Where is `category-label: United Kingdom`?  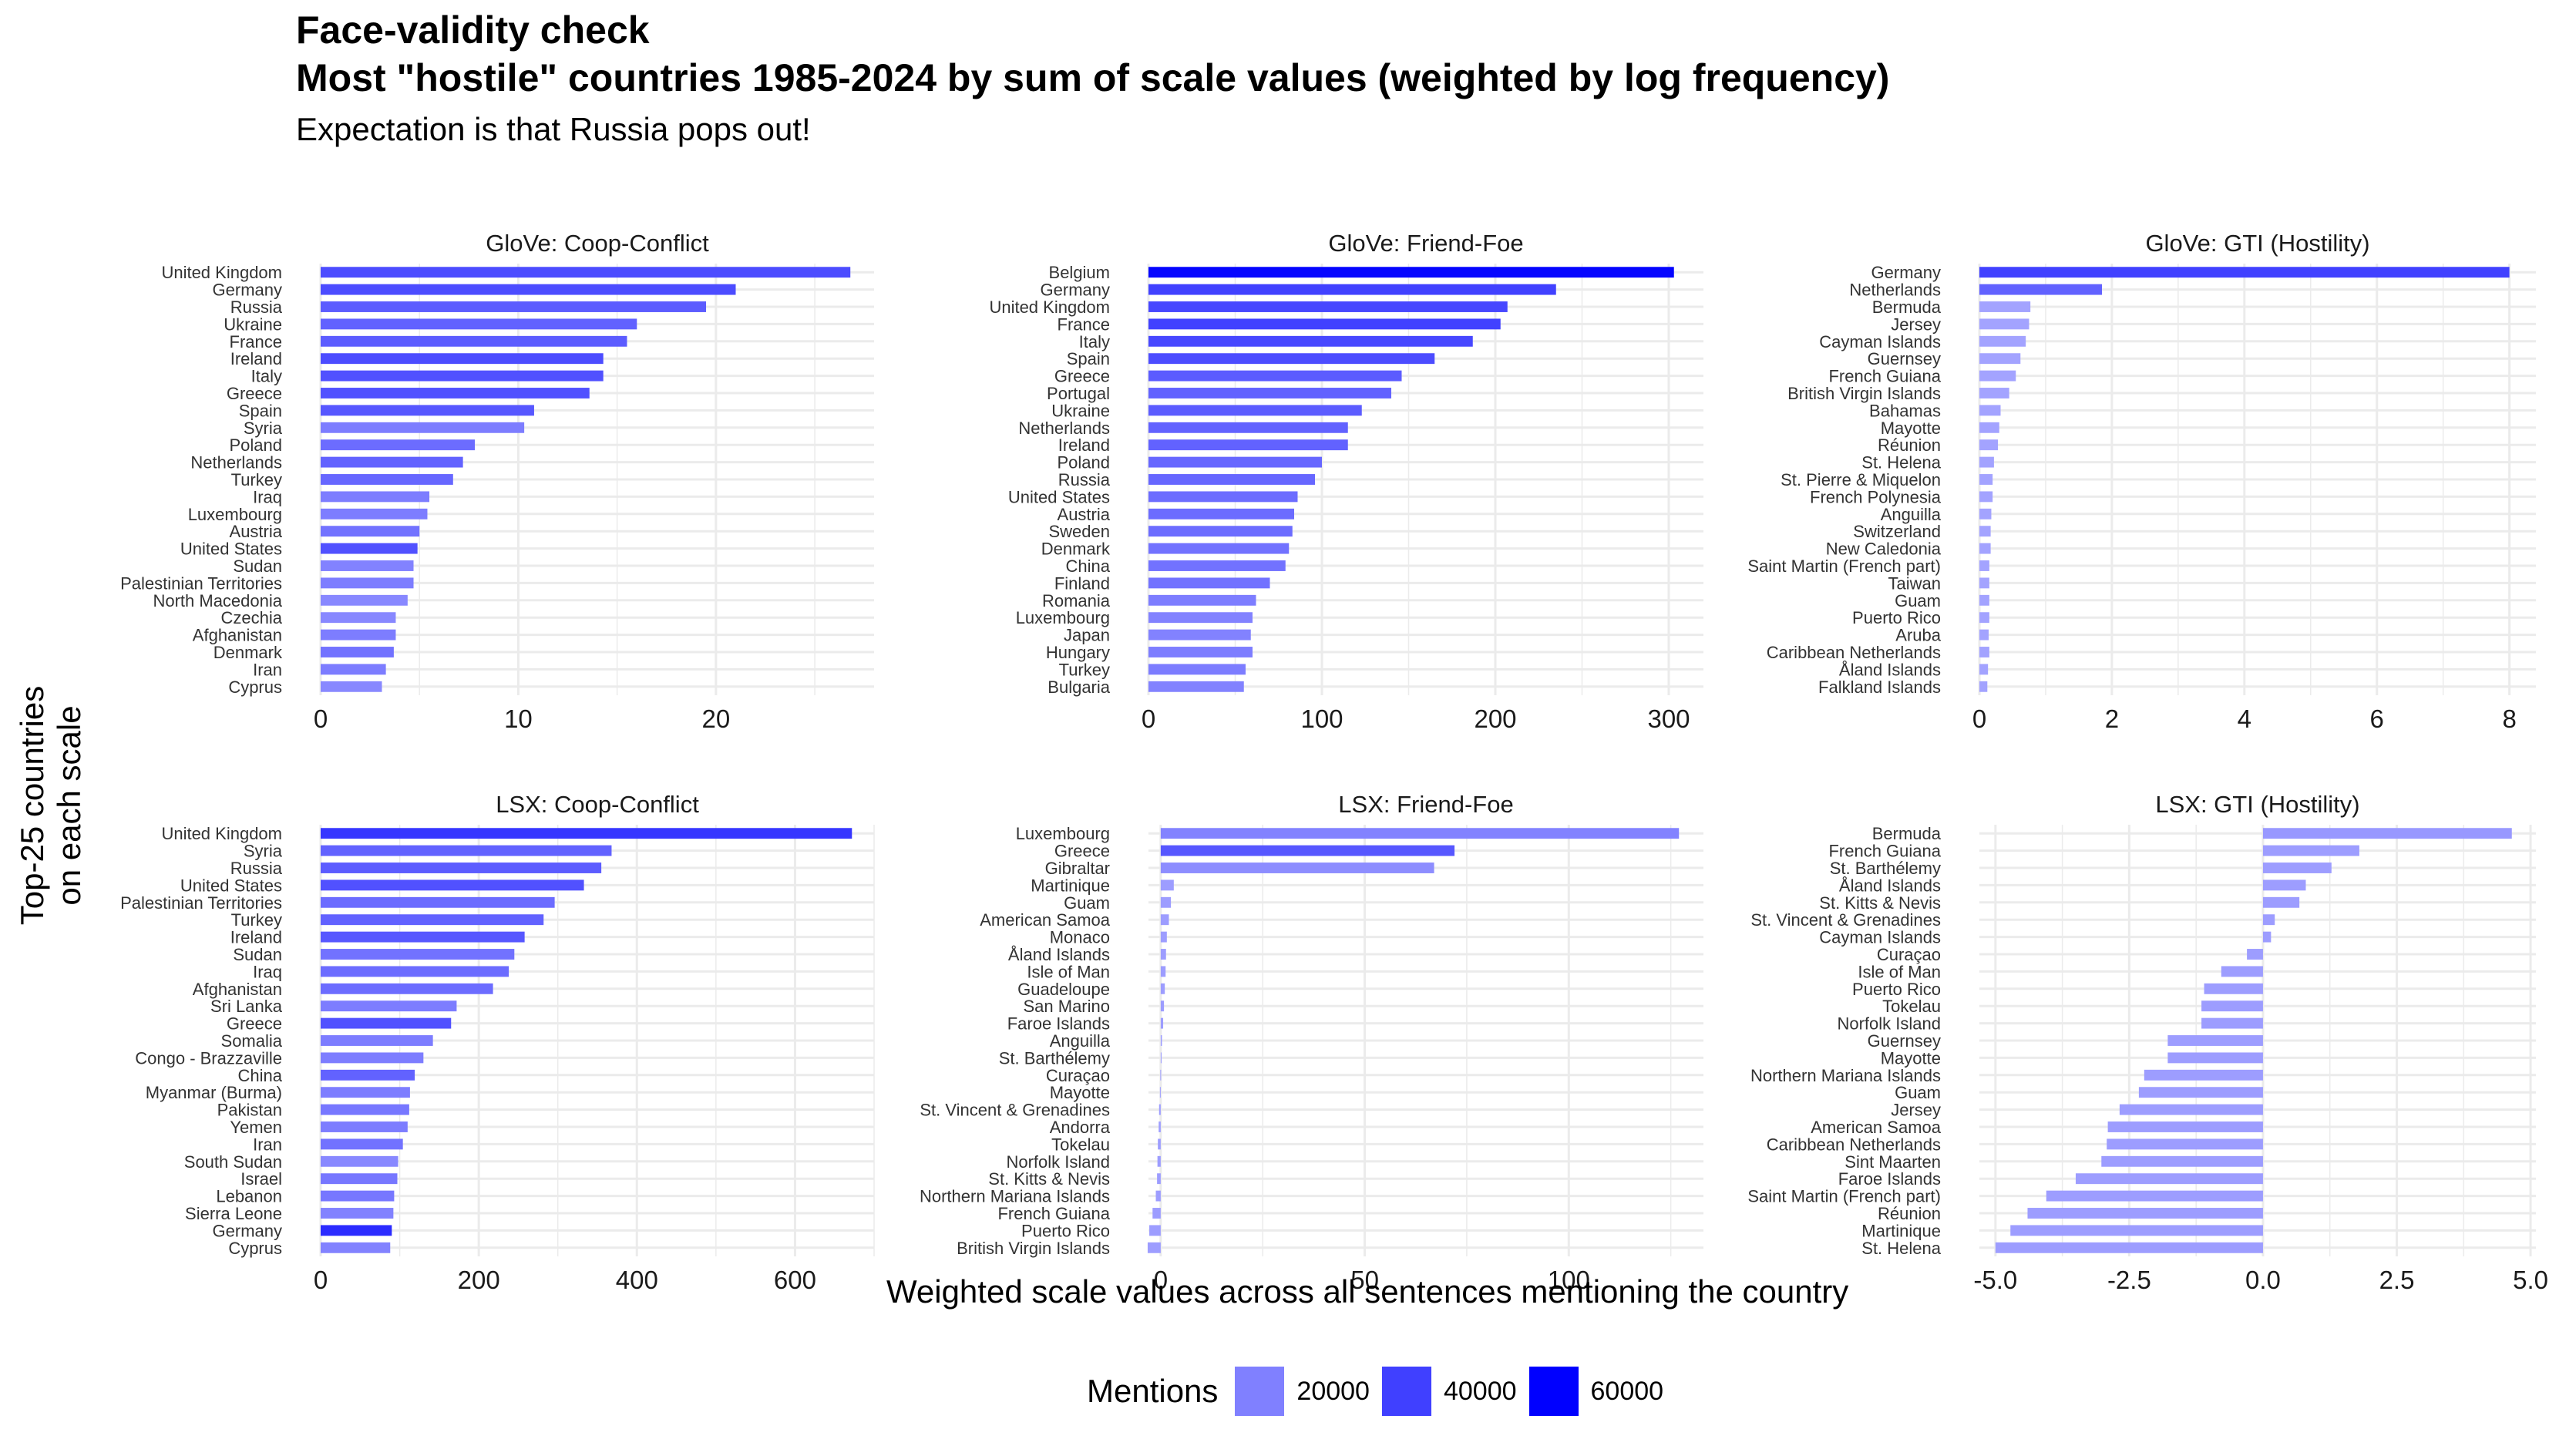 category-label: United Kingdom is located at coordinates (221, 833).